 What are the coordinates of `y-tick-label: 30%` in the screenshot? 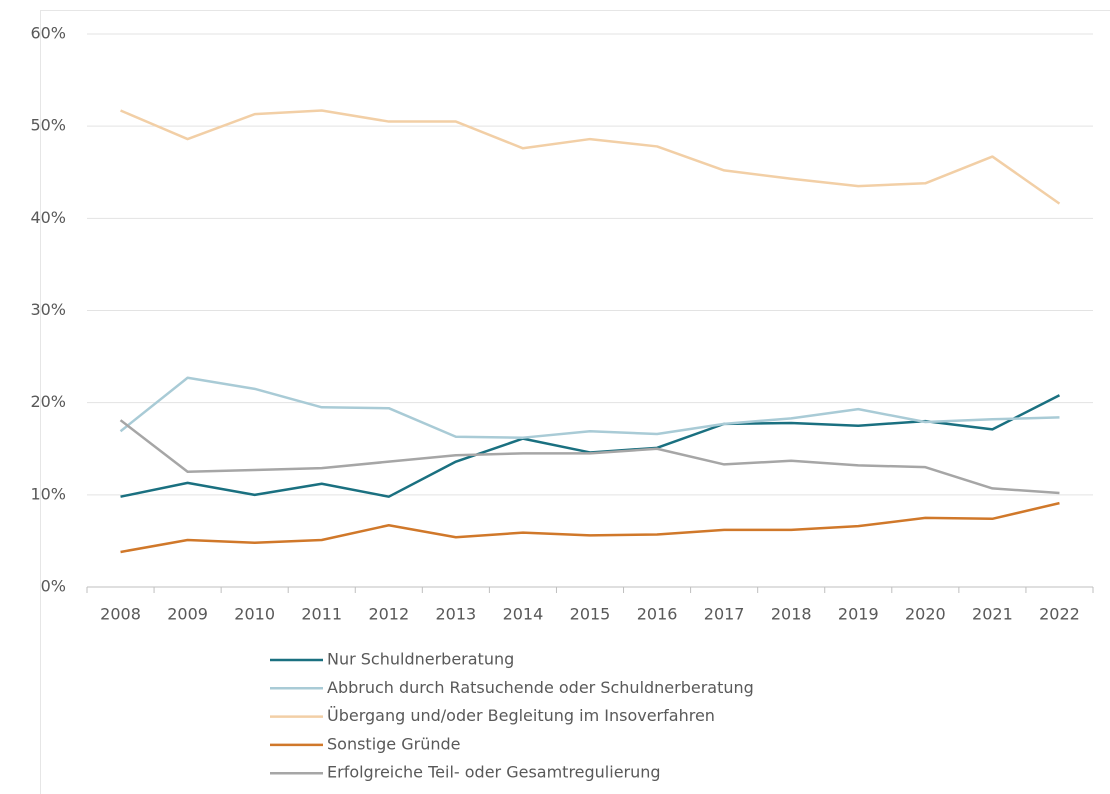 It's located at (48, 309).